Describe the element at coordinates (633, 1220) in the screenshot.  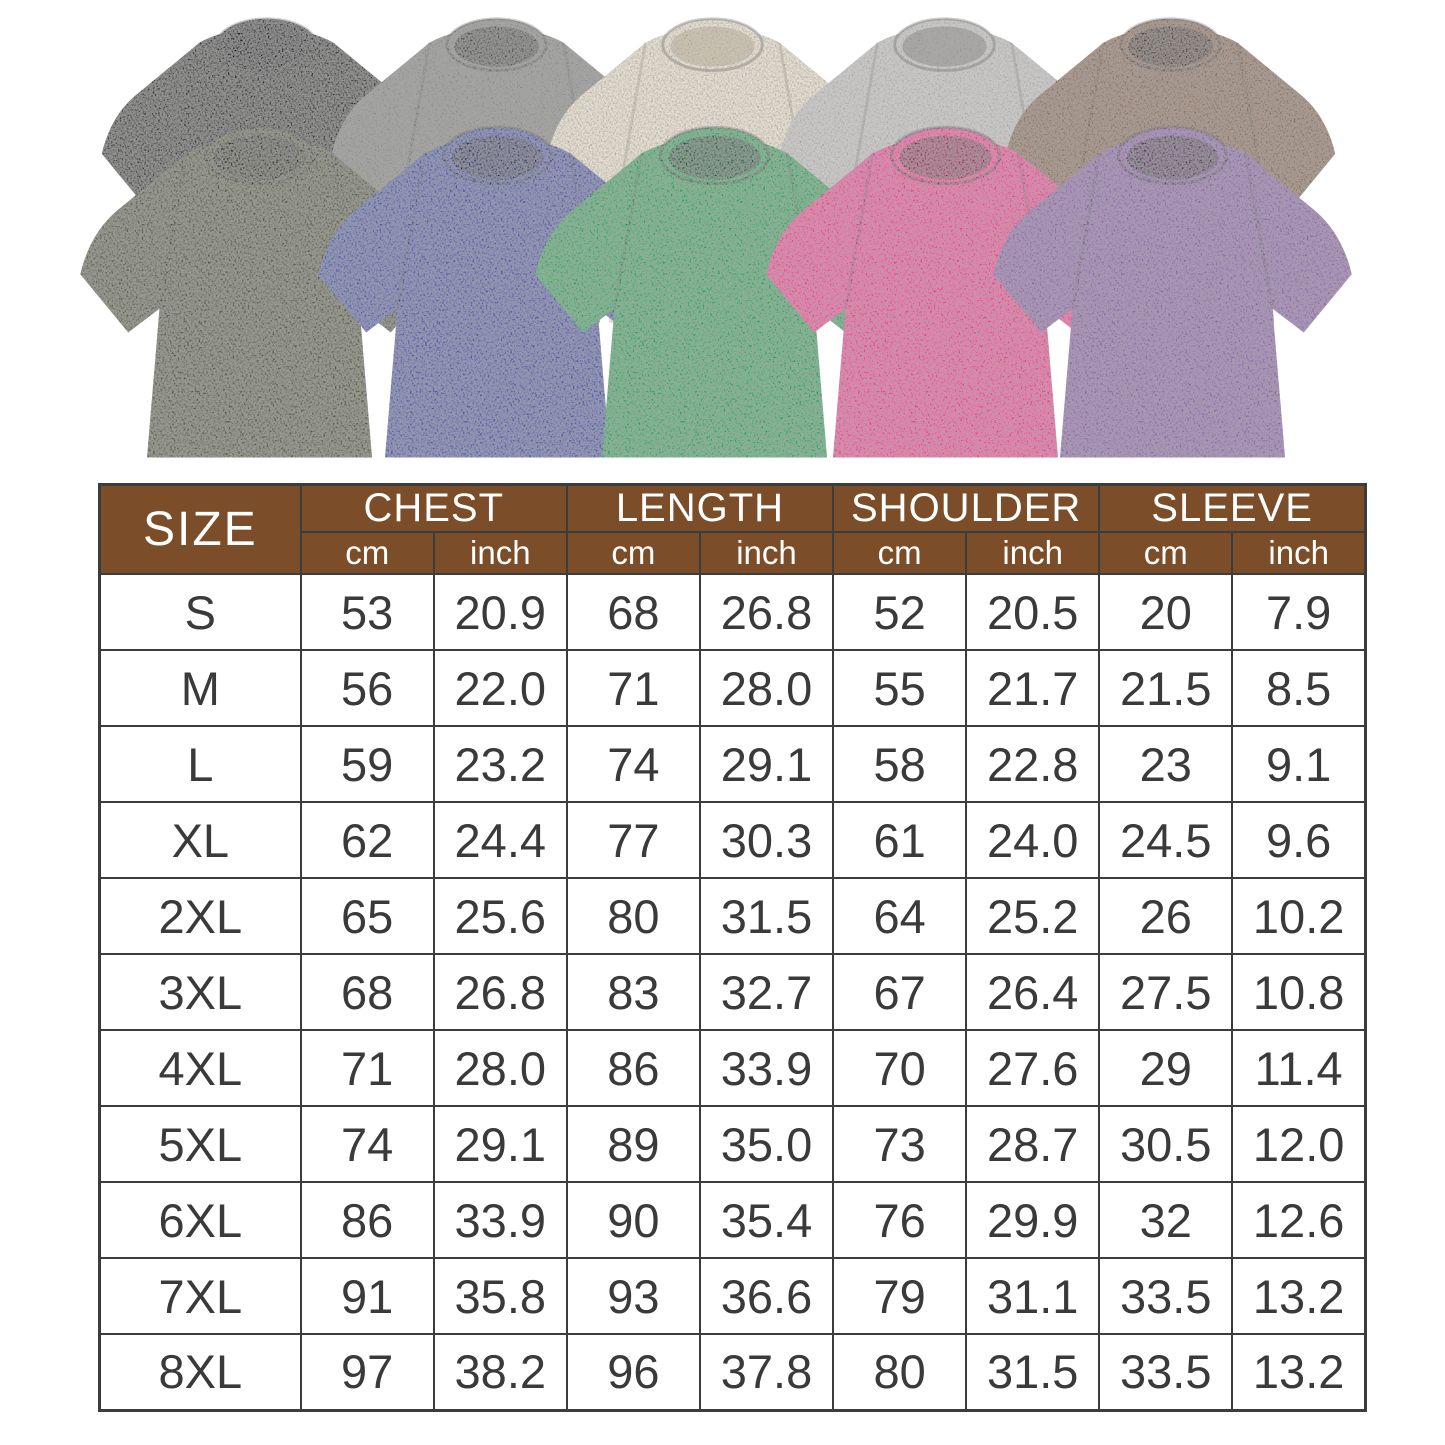
I see `table-cell: 90` at that location.